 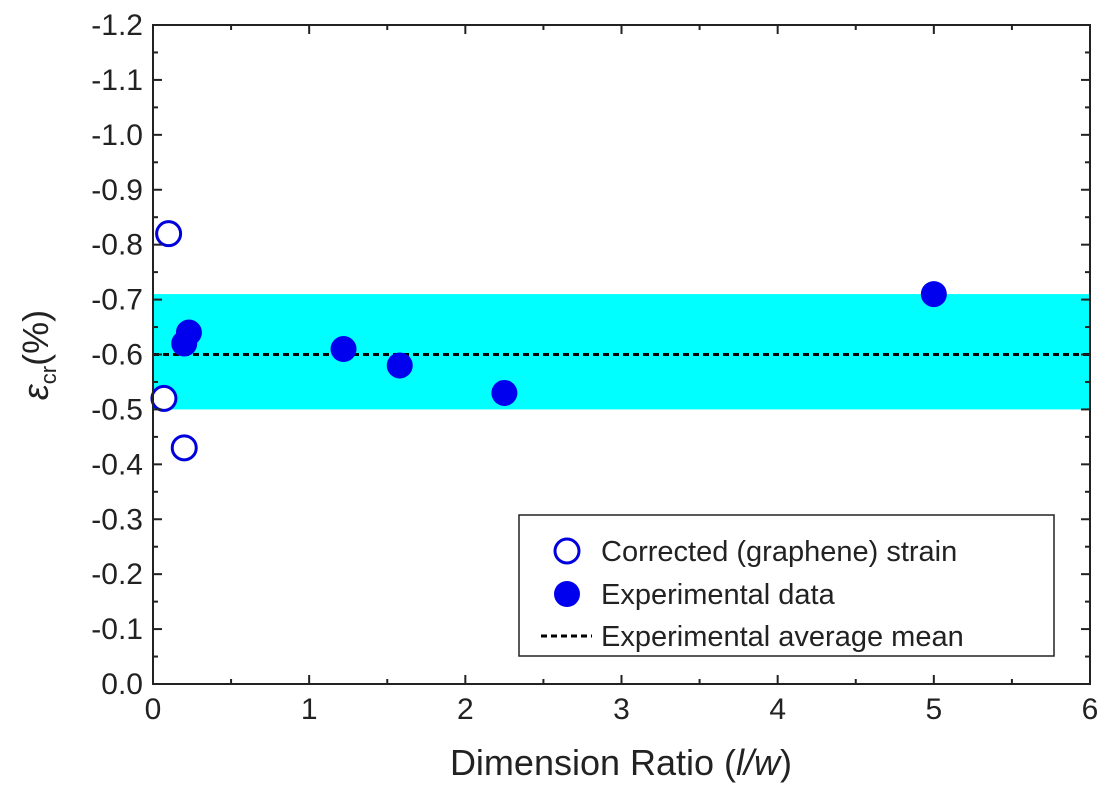 What do you see at coordinates (718, 595) in the screenshot?
I see `legend-label-experimental: Experimental data` at bounding box center [718, 595].